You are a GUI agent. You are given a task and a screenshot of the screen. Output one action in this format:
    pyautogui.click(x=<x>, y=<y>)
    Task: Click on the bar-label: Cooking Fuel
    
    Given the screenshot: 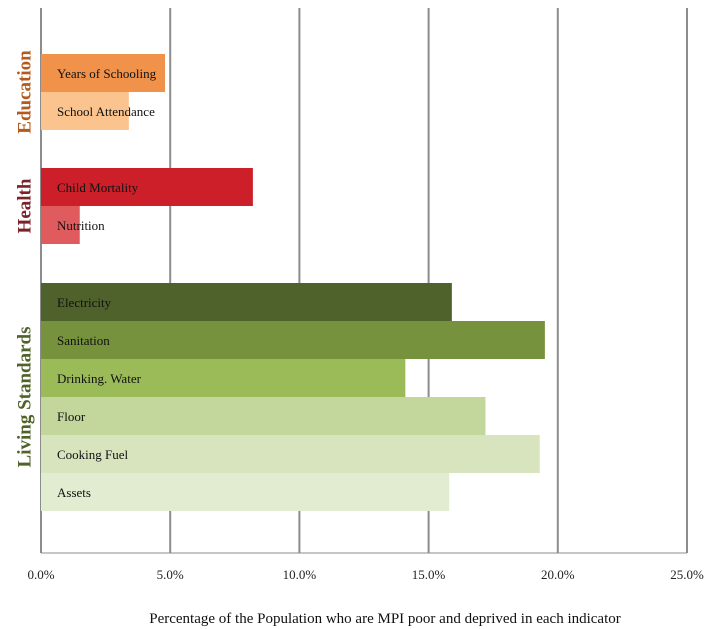 What is the action you would take?
    pyautogui.click(x=93, y=454)
    